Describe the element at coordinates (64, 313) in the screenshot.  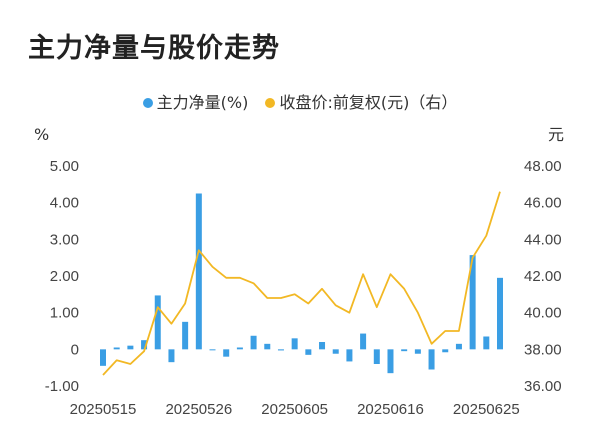
I see `left-axis-tick-label: 1.00` at that location.